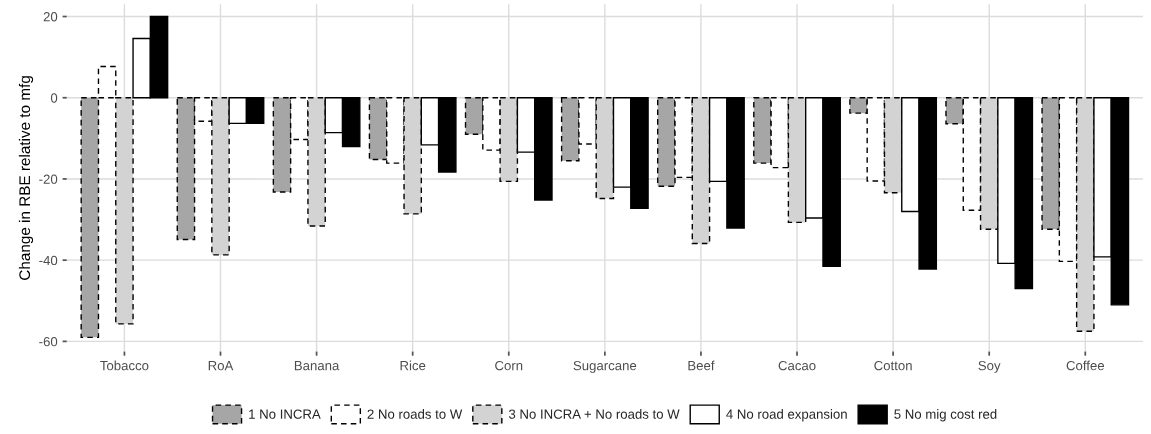 The image size is (1151, 434). What do you see at coordinates (509, 365) in the screenshot?
I see `x-tick-label: Corn` at bounding box center [509, 365].